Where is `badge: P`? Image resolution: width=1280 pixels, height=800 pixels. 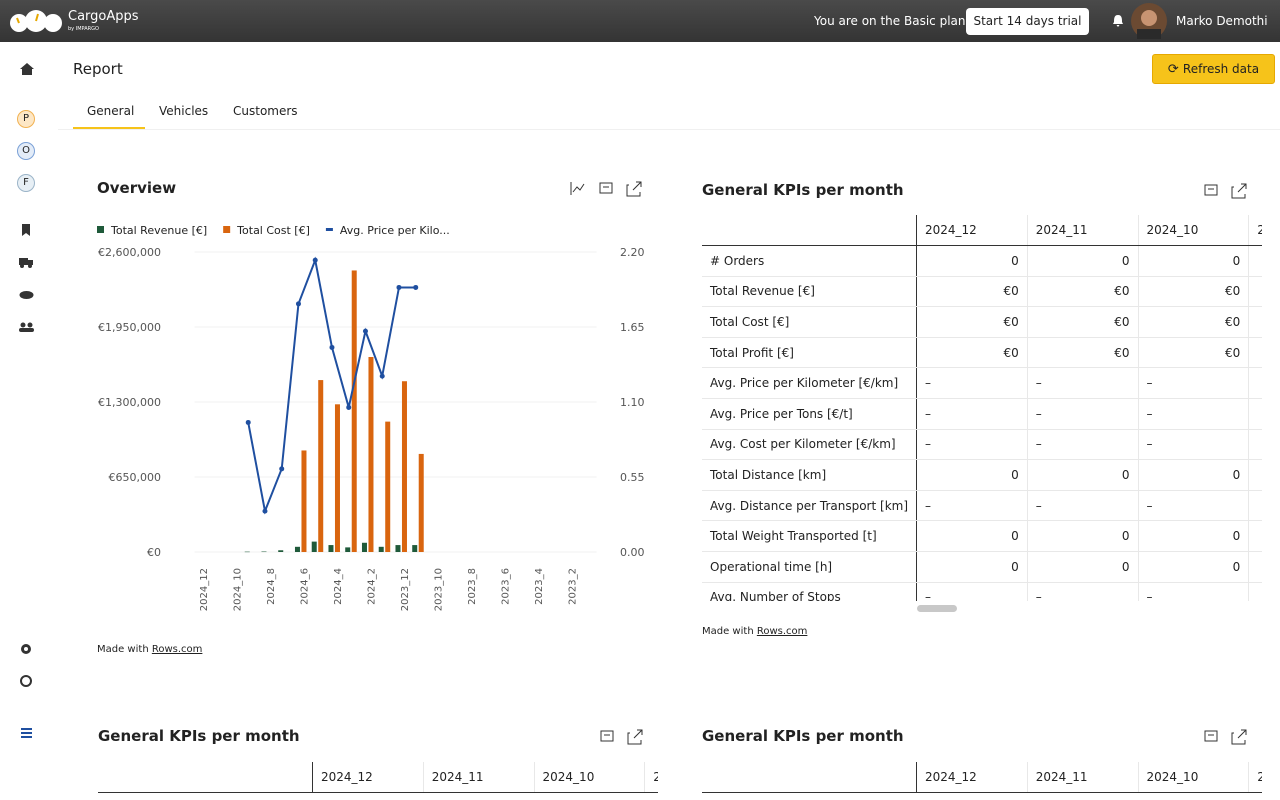 badge: P is located at coordinates (26, 119).